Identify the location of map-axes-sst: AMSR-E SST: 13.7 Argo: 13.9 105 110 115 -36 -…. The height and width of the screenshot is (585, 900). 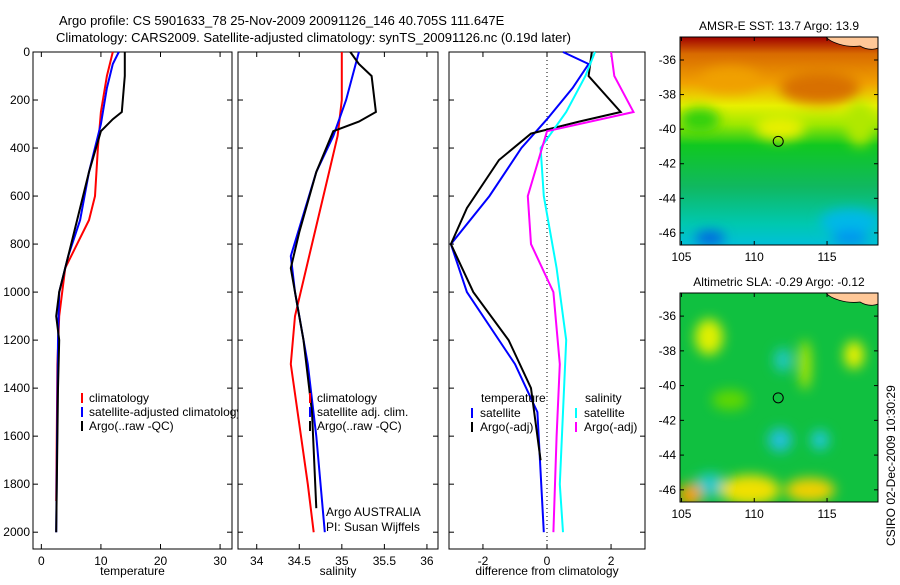
(769, 141).